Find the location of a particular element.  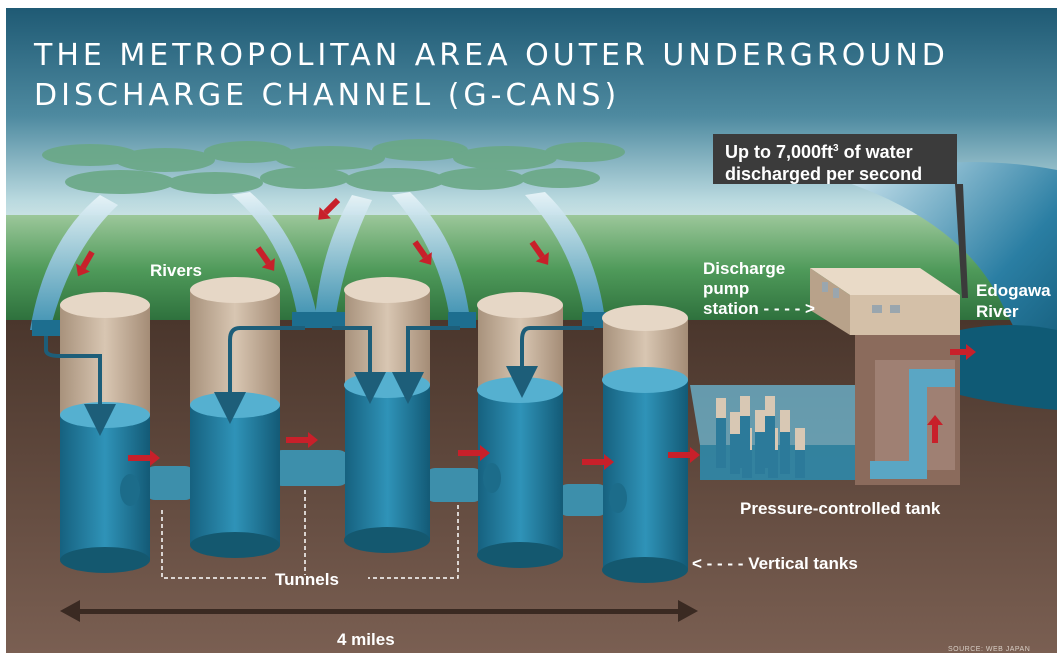

pump-station-line-1: Discharge is located at coordinates (744, 268).